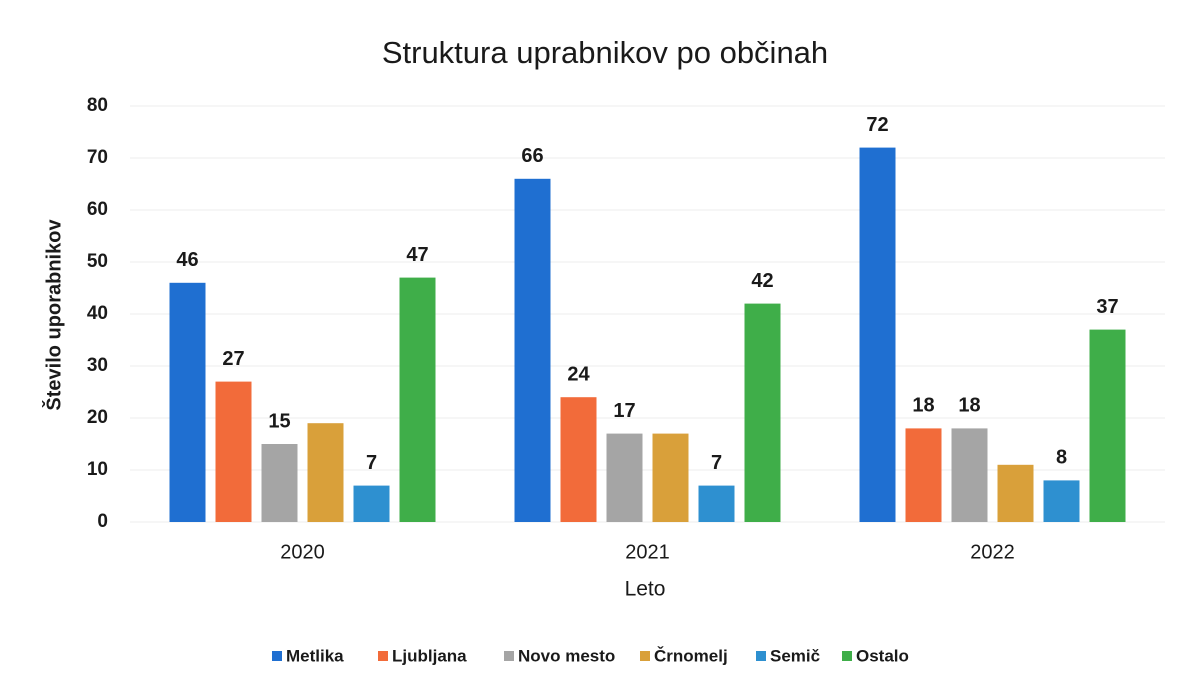 The image size is (1178, 685). I want to click on data-label: 72, so click(877, 125).